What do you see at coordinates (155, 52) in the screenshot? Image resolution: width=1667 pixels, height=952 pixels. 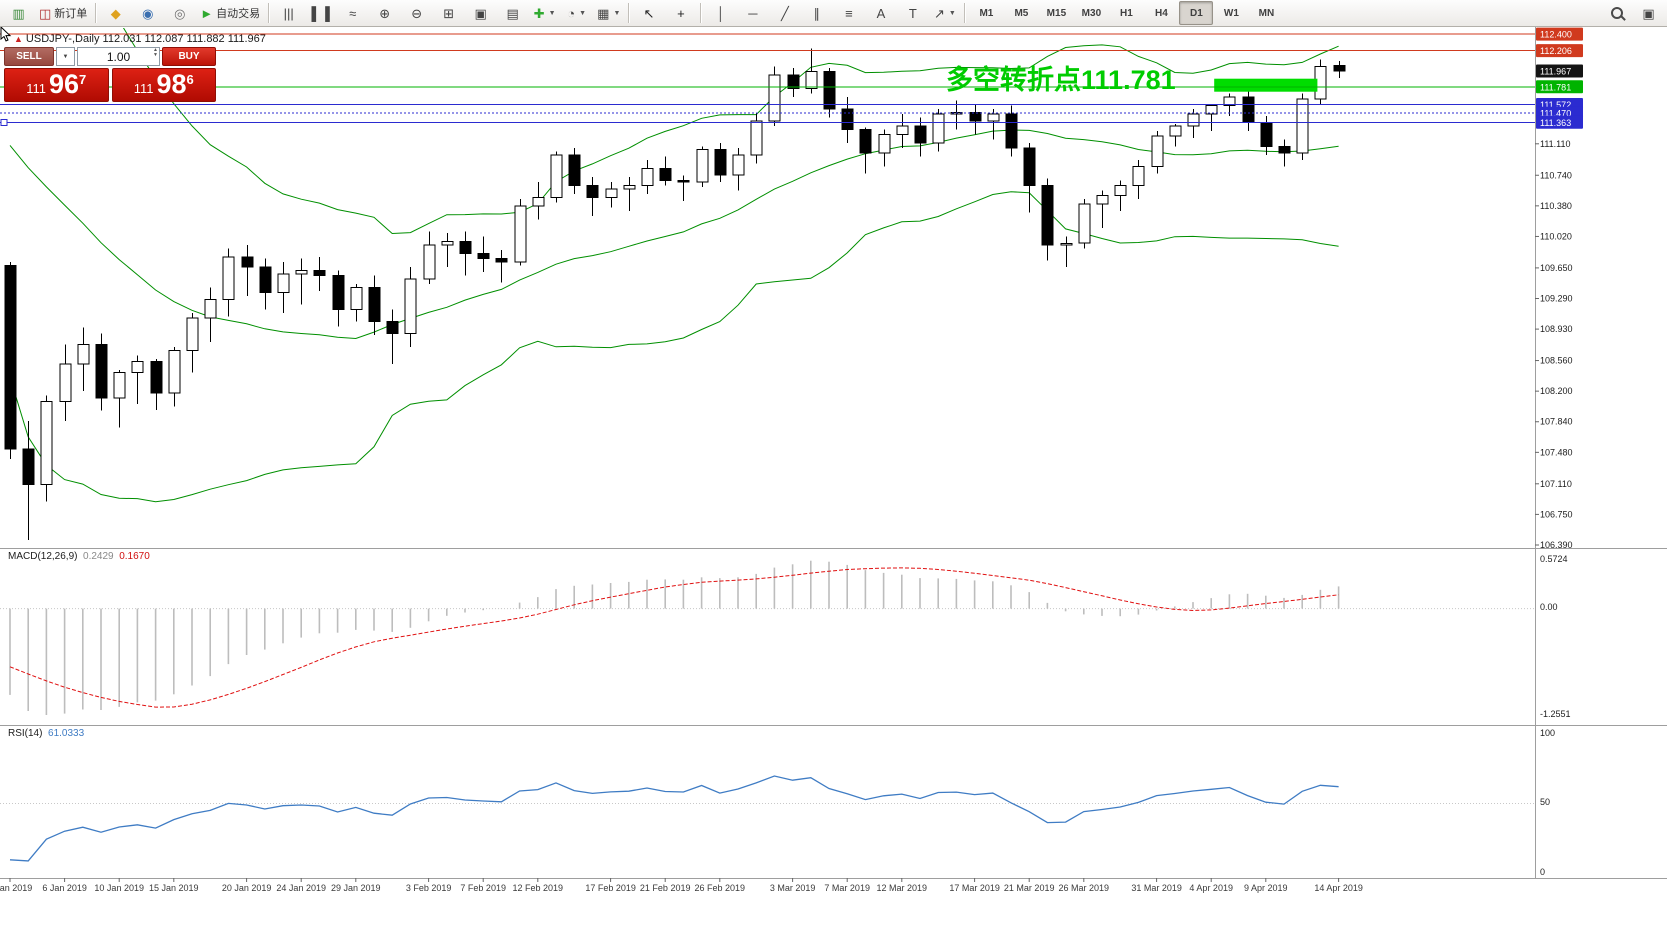 I see `volume-spinner: ▲ ▼` at bounding box center [155, 52].